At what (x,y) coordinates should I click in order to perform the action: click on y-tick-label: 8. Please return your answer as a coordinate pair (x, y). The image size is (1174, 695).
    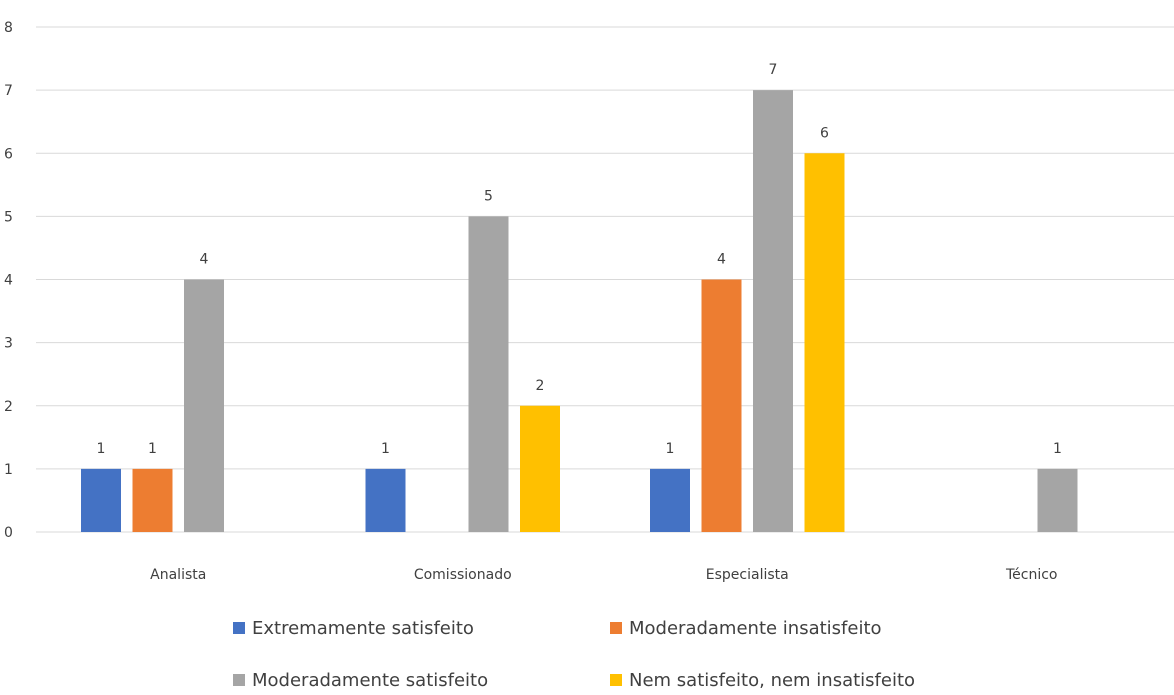
    Looking at the image, I should click on (8, 28).